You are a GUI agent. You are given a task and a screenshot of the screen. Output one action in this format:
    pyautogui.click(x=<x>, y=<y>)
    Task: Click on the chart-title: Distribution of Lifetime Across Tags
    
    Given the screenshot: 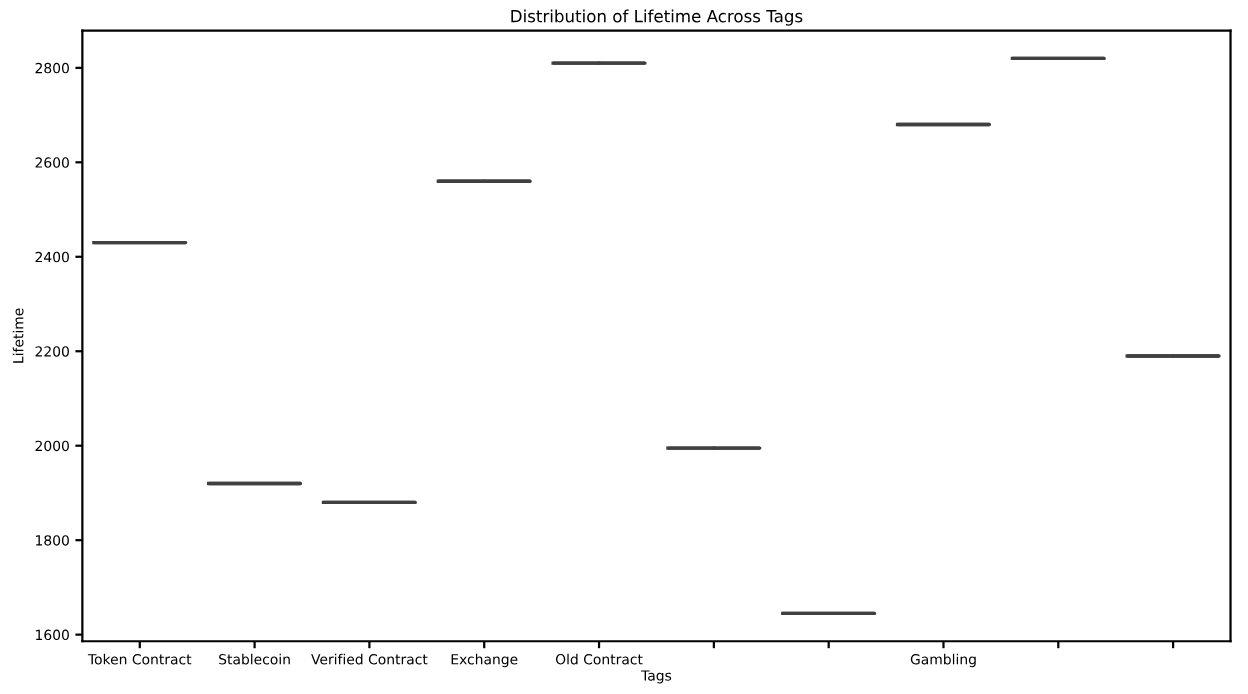 What is the action you would take?
    pyautogui.click(x=657, y=17)
    